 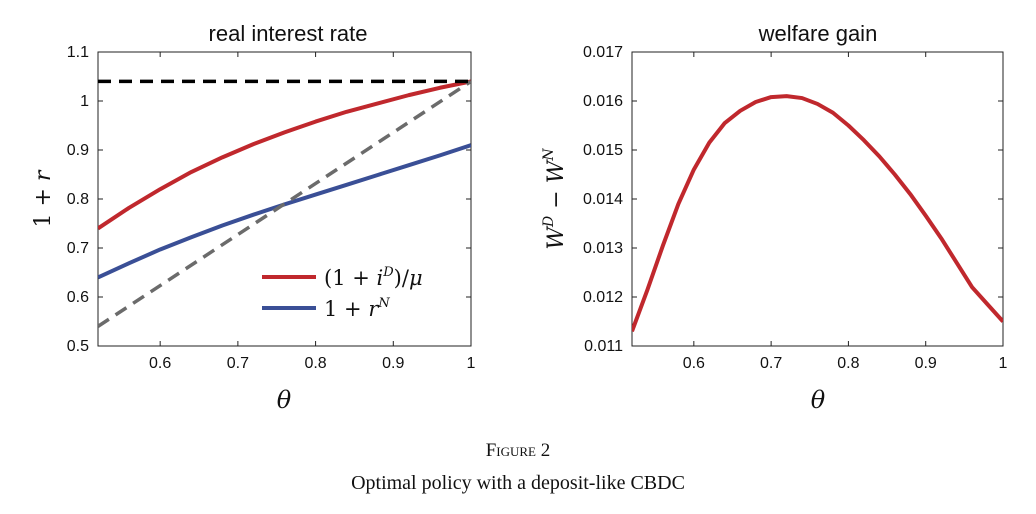 I want to click on y-tick-label: 1, so click(x=84, y=101).